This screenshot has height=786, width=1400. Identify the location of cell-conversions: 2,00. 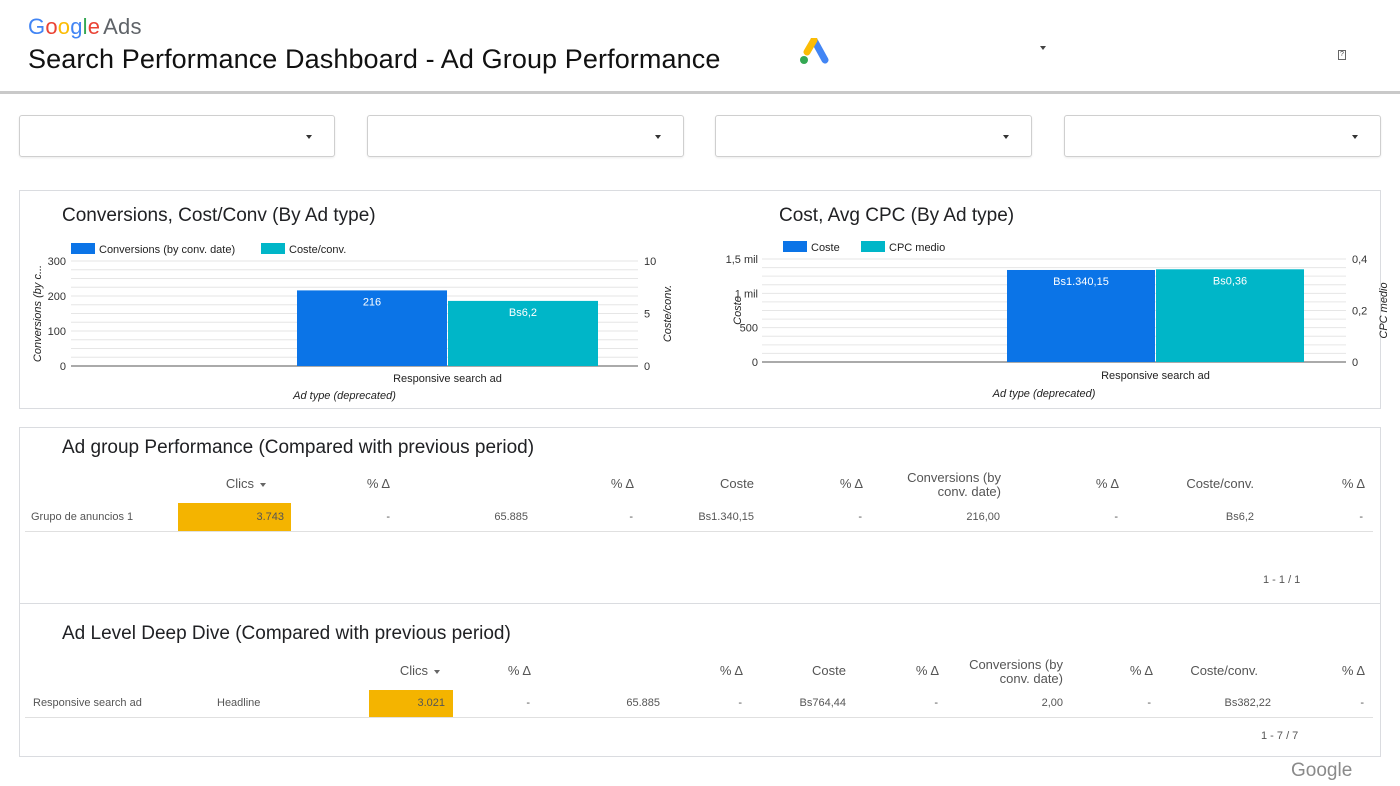
(1052, 703).